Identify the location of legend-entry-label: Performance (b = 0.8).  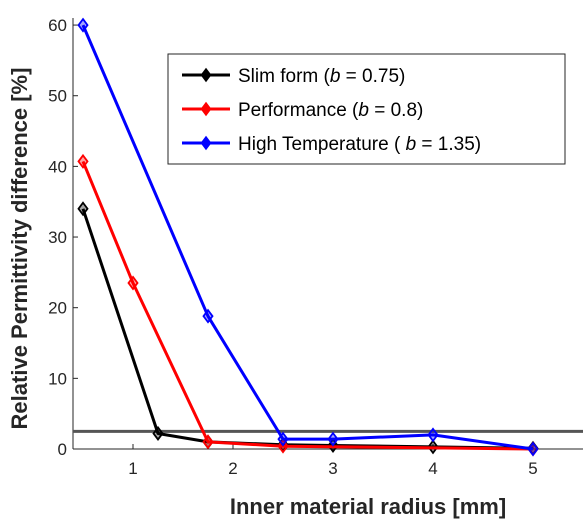
(330, 110).